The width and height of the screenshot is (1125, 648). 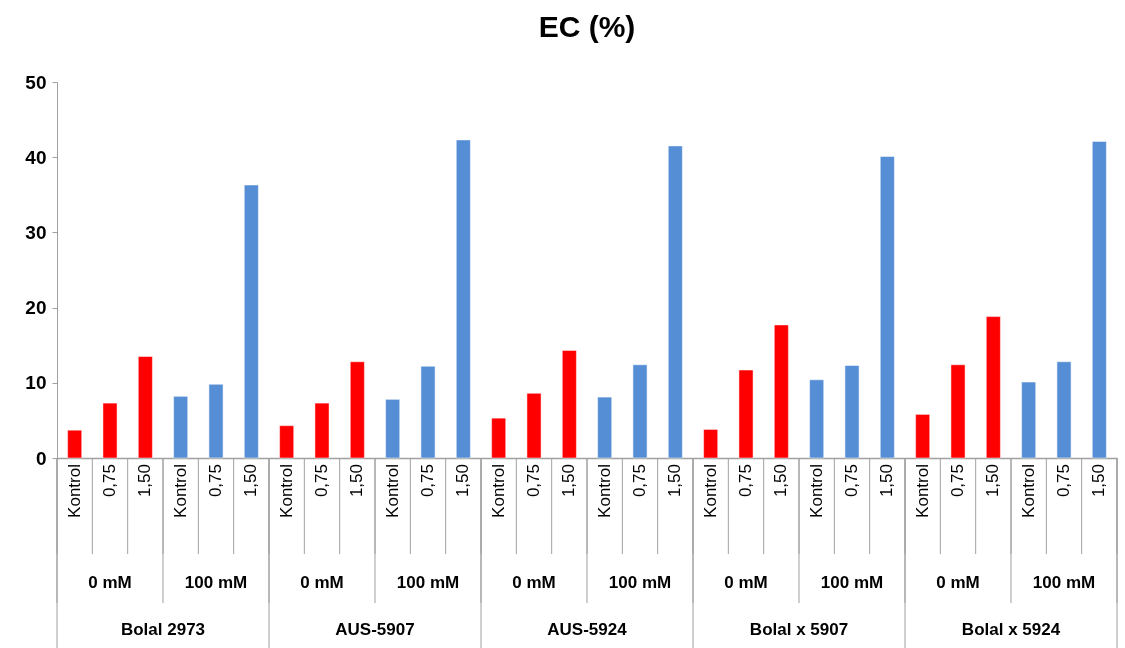 What do you see at coordinates (36, 82) in the screenshot?
I see `y-tick-label: 50` at bounding box center [36, 82].